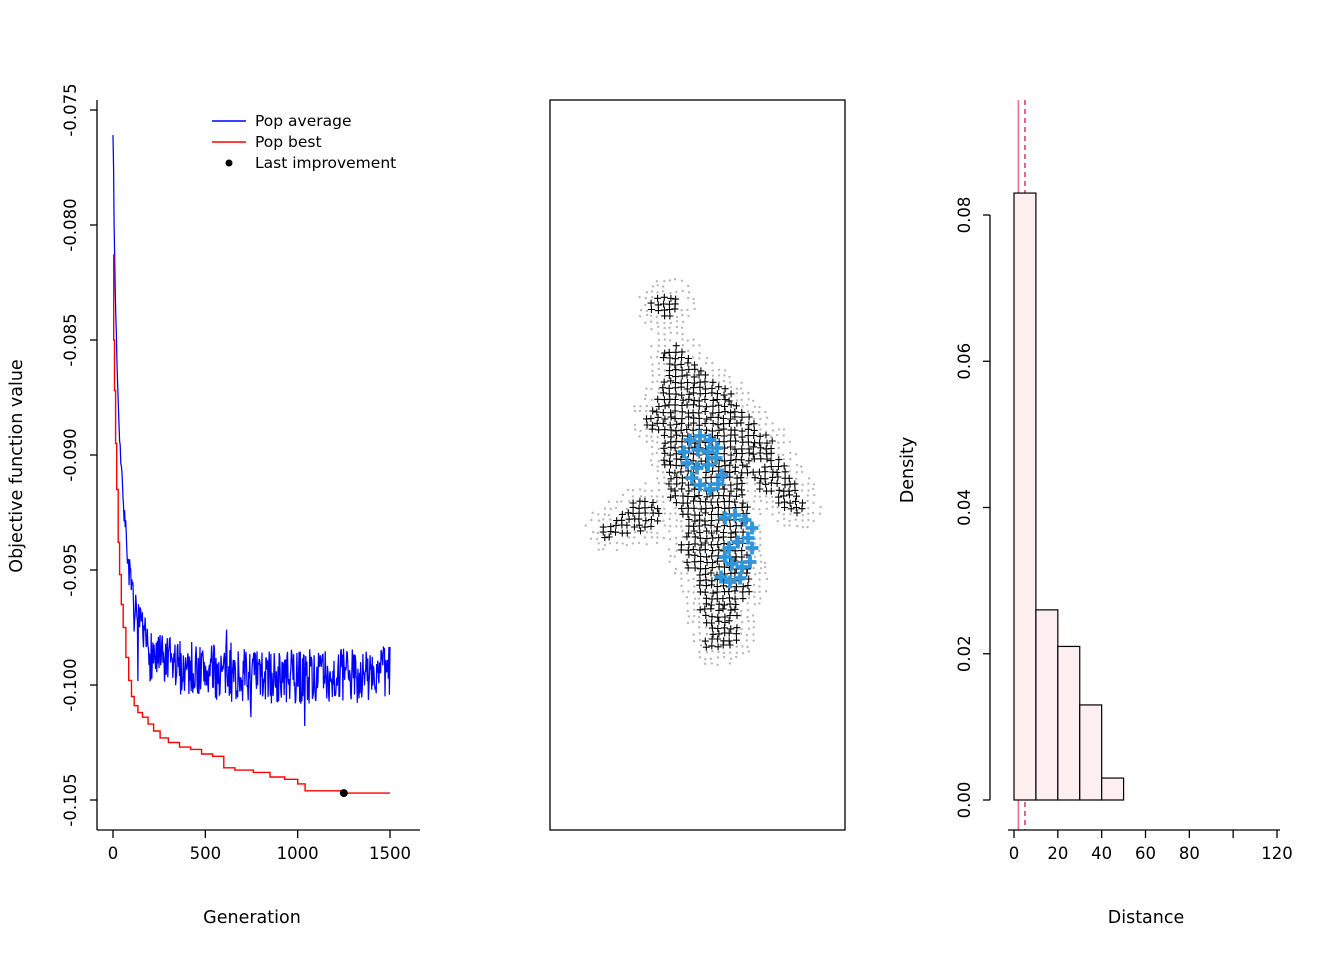  Describe the element at coordinates (1069, 496) in the screenshot. I see `histogram-bars` at that location.